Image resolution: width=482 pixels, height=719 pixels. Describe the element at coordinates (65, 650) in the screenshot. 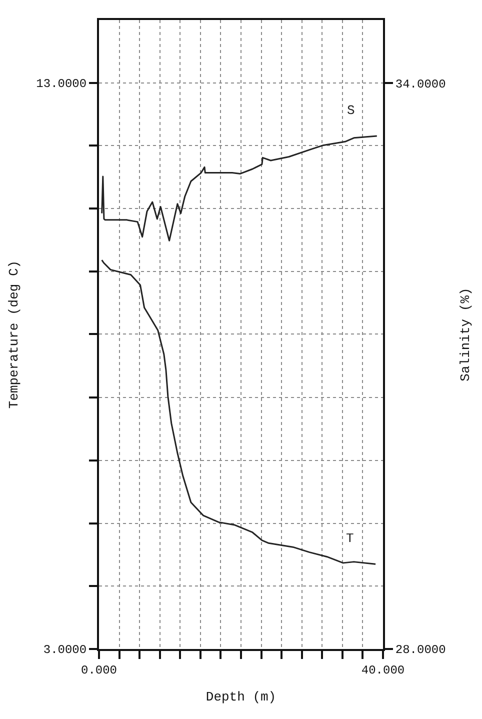

I see `y-tick-label: 3.0000` at that location.